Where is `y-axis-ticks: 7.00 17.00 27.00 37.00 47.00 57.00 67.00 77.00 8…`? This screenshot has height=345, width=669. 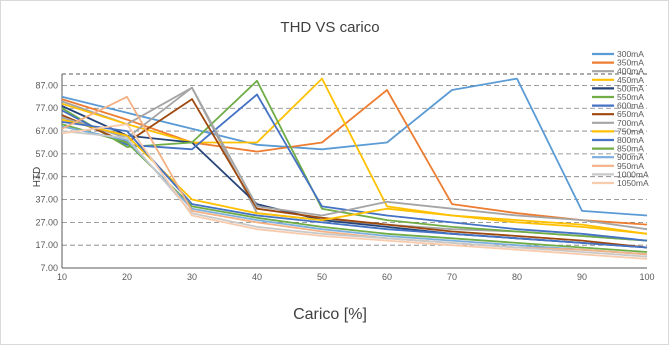 y-axis-ticks: 7.00 17.00 27.00 37.00 47.00 57.00 67.00 77.00 8… is located at coordinates (46, 176).